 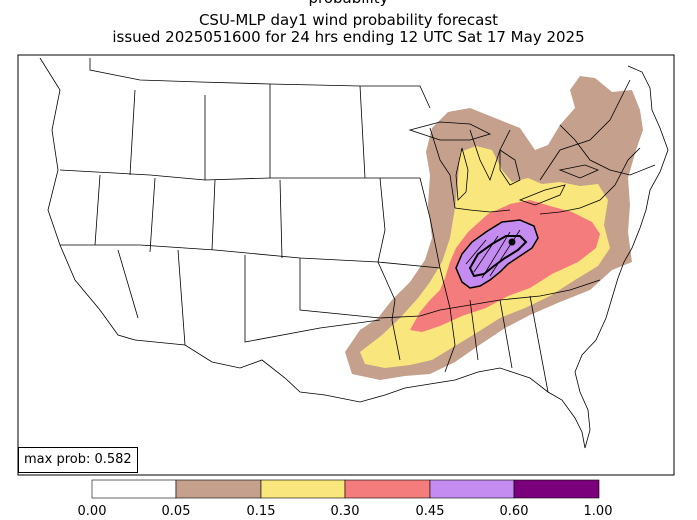 What do you see at coordinates (430, 511) in the screenshot?
I see `colorbar-tick-4: 0.45` at bounding box center [430, 511].